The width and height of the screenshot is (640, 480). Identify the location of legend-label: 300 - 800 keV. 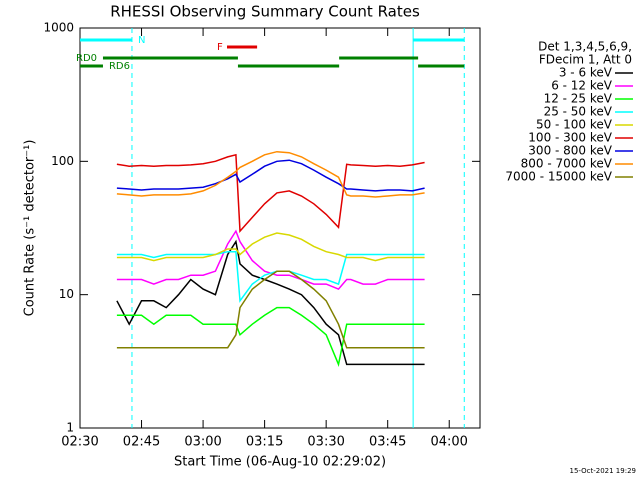
(570, 151).